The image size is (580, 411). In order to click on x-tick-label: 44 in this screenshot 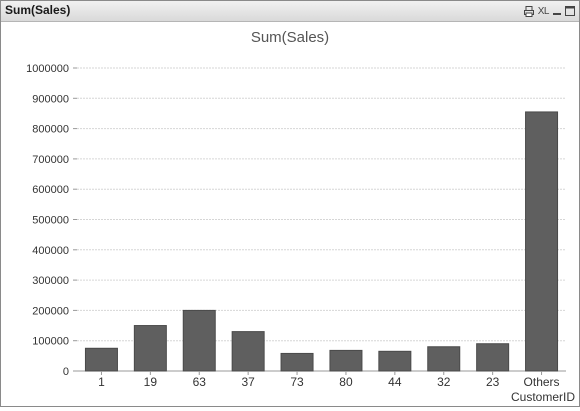, I will do `click(395, 382)`.